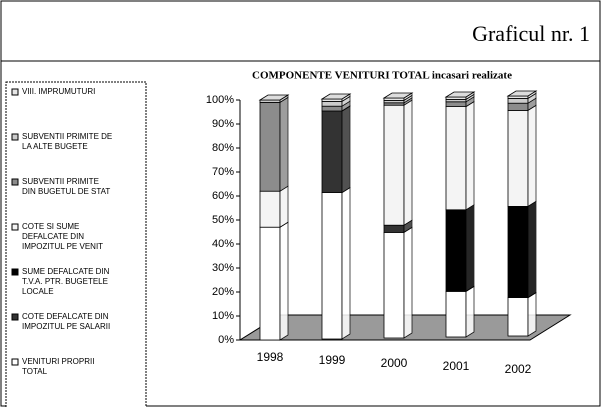 Image resolution: width=601 pixels, height=412 pixels. I want to click on y-tick-label: 40%, so click(223, 244).